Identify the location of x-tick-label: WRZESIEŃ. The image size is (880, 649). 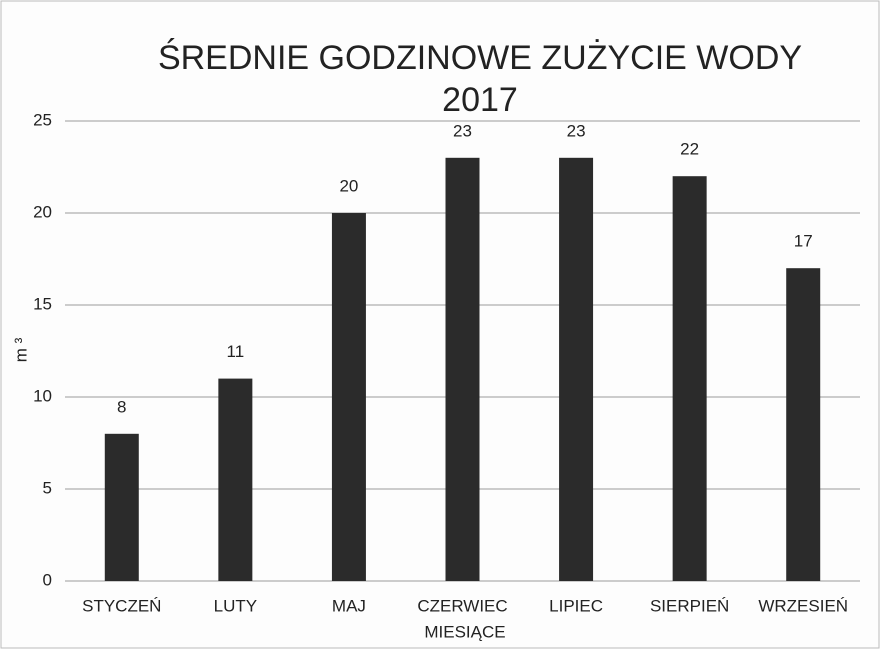
(803, 605).